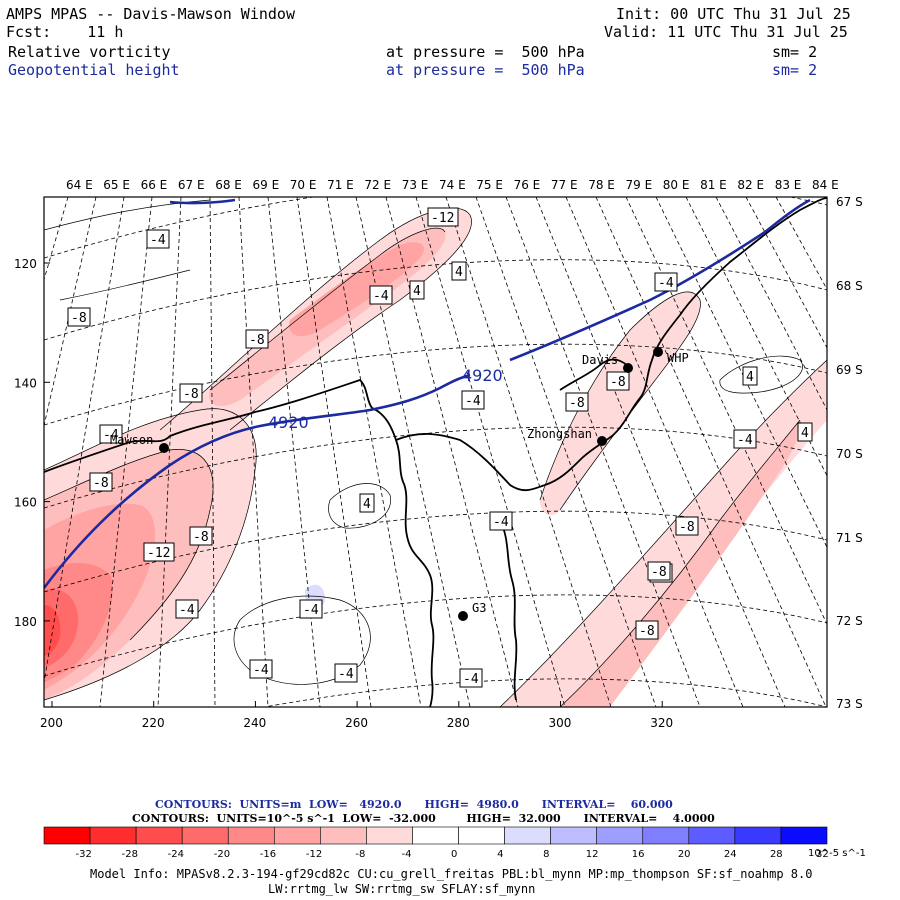 This screenshot has width=900, height=900. I want to click on lon-label: 75 E, so click(489, 185).